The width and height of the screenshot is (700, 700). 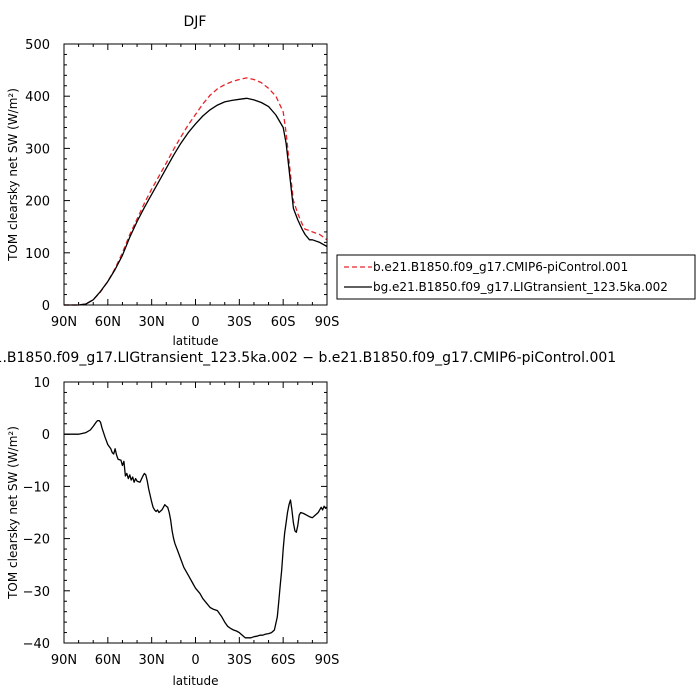 I want to click on legend-box, so click(x=516, y=277).